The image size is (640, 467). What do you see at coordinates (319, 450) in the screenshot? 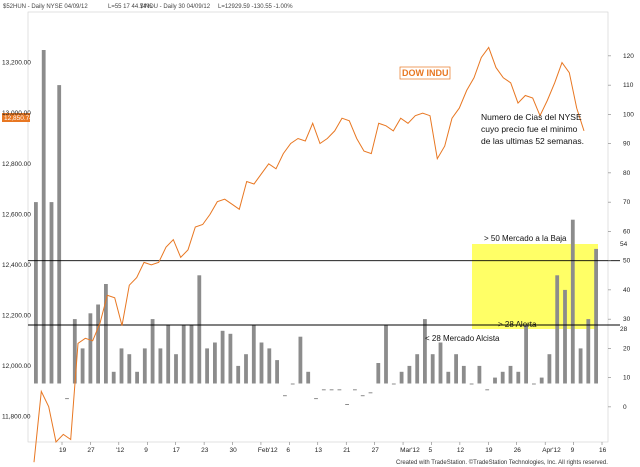
I see `x-tick-label: 13` at bounding box center [319, 450].